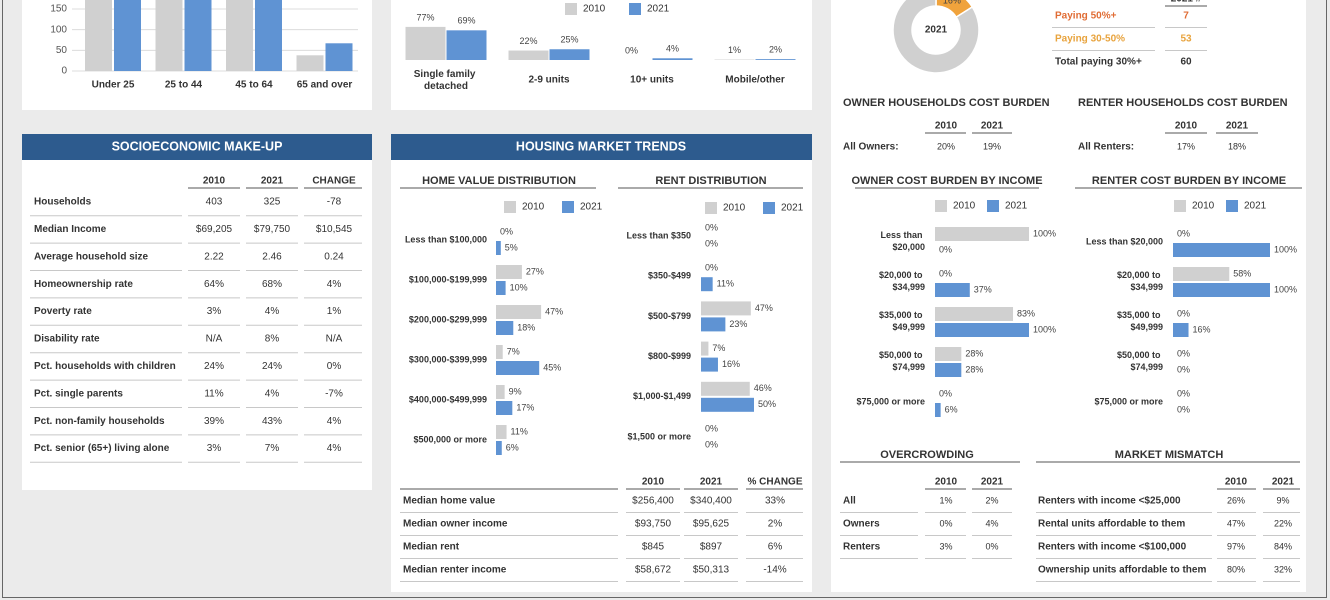 The height and width of the screenshot is (600, 1330). I want to click on y-tick-label: 50, so click(62, 50).